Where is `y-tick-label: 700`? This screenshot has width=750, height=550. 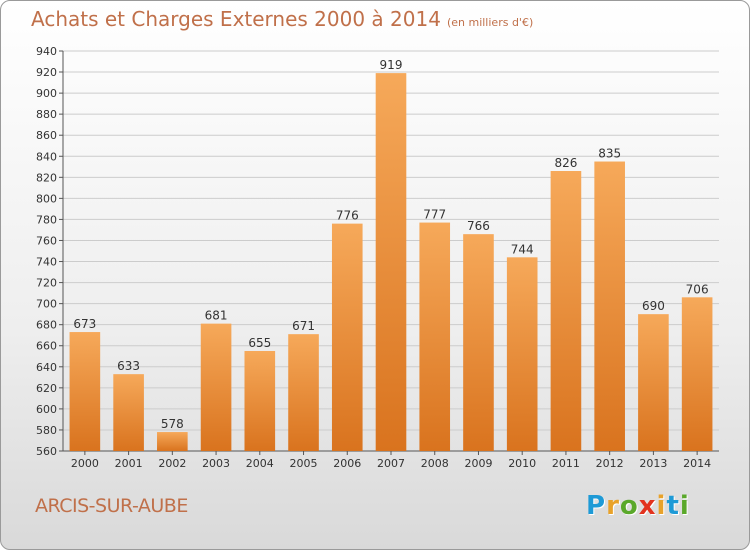 y-tick-label: 700 is located at coordinates (46, 304).